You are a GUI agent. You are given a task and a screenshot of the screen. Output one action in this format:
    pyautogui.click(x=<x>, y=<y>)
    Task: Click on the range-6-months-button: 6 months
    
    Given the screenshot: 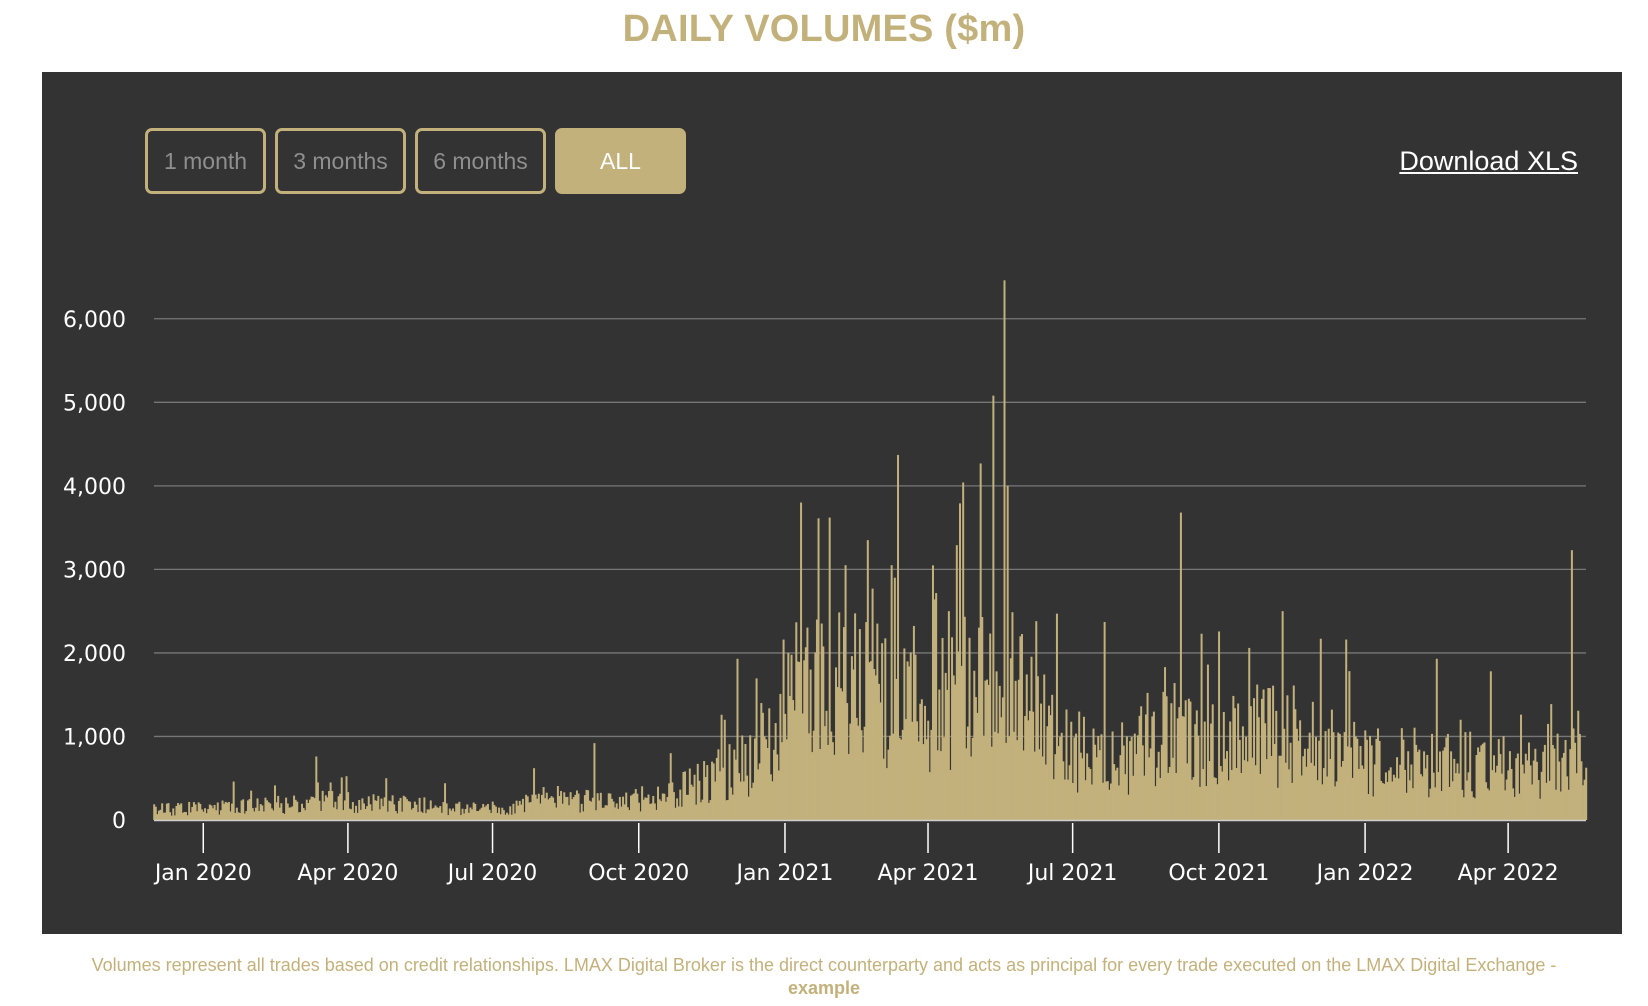 What is the action you would take?
    pyautogui.click(x=480, y=161)
    